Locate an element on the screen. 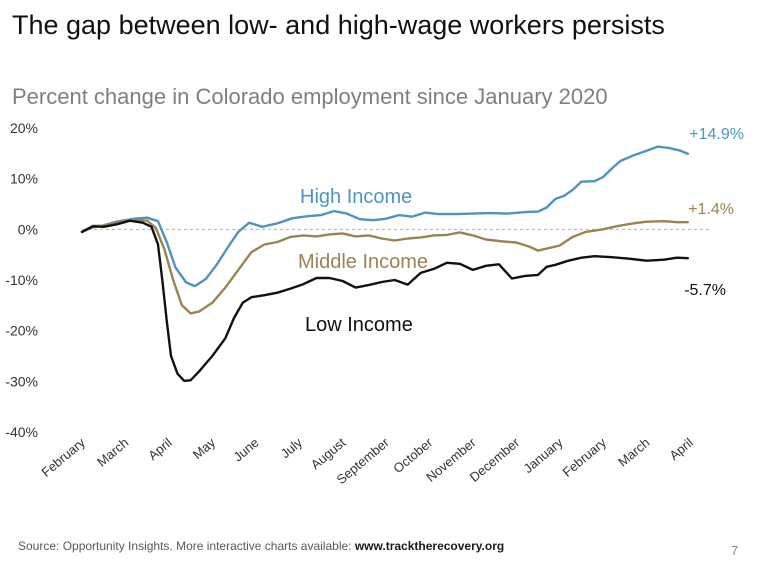 The height and width of the screenshot is (568, 764). x-tick-label: July is located at coordinates (292, 447).